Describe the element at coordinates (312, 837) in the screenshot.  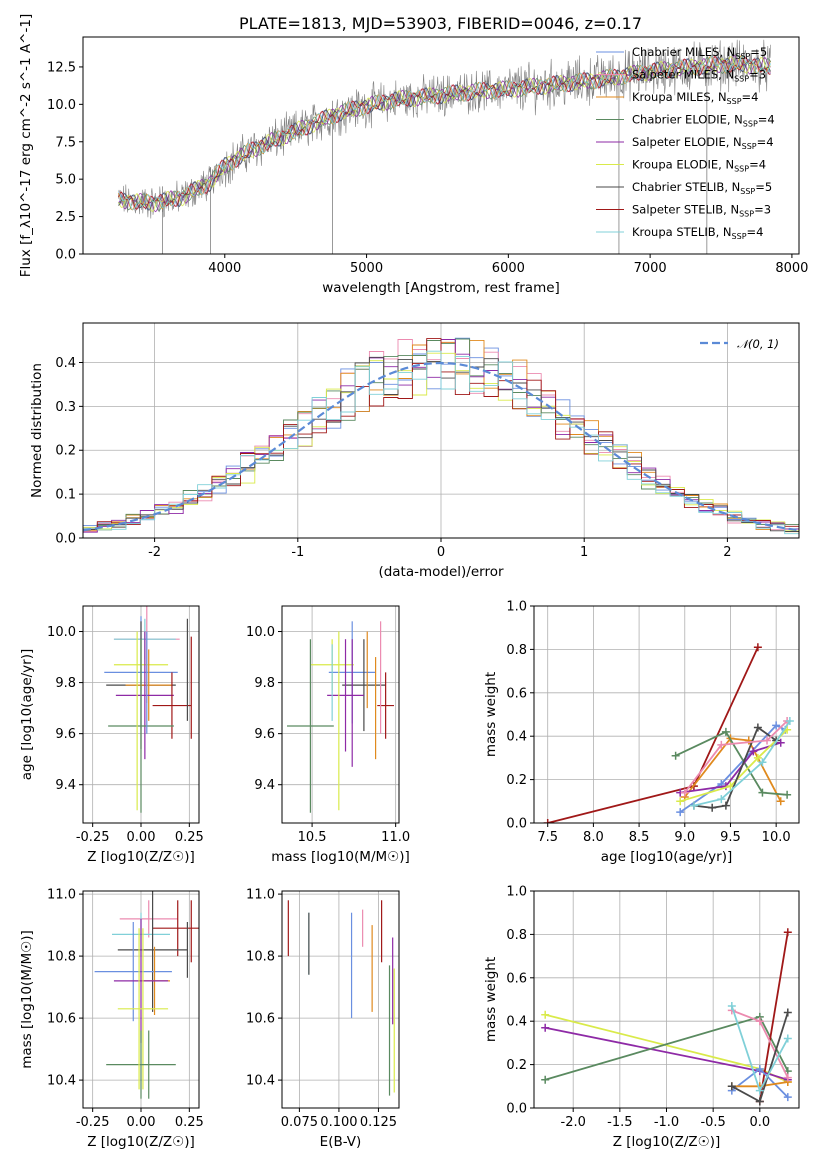
I see `x-tick-label: 10.5` at that location.